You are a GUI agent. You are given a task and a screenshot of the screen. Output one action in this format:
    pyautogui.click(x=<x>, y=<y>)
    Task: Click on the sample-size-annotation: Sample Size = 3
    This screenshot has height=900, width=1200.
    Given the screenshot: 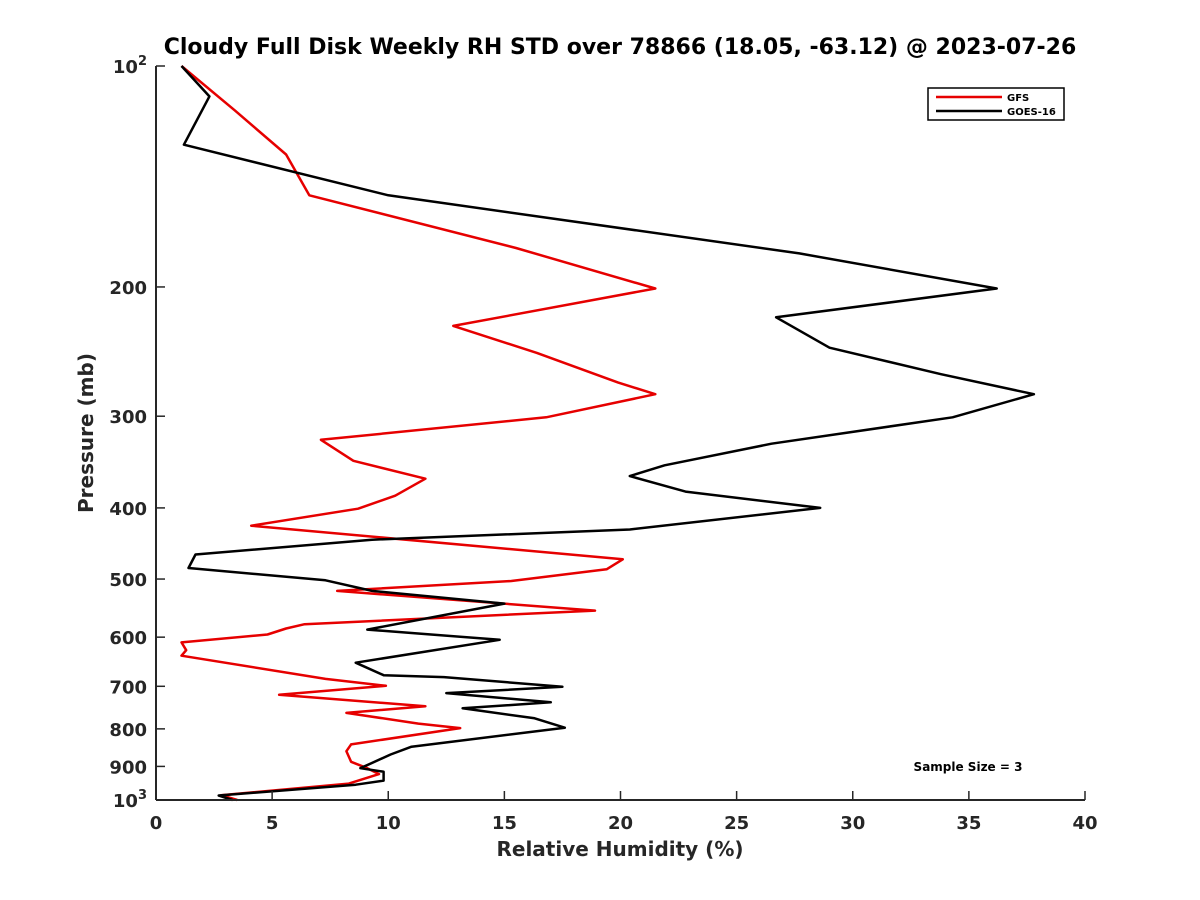 What is the action you would take?
    pyautogui.click(x=968, y=767)
    